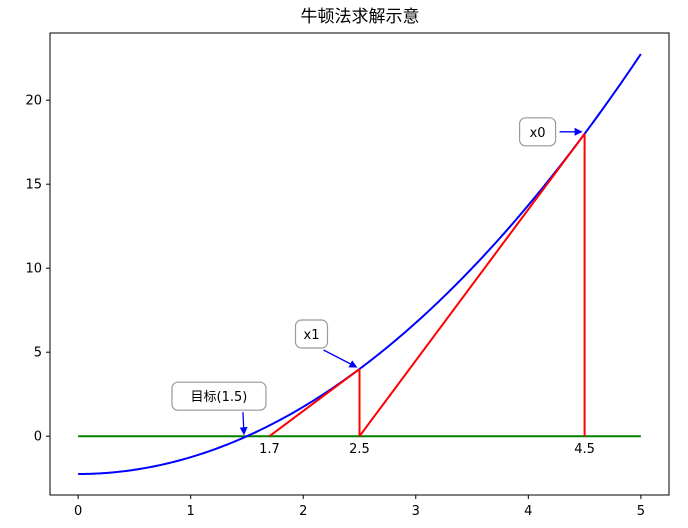 The width and height of the screenshot is (688, 528). Describe the element at coordinates (641, 511) in the screenshot. I see `x-tick-label: 5` at that location.